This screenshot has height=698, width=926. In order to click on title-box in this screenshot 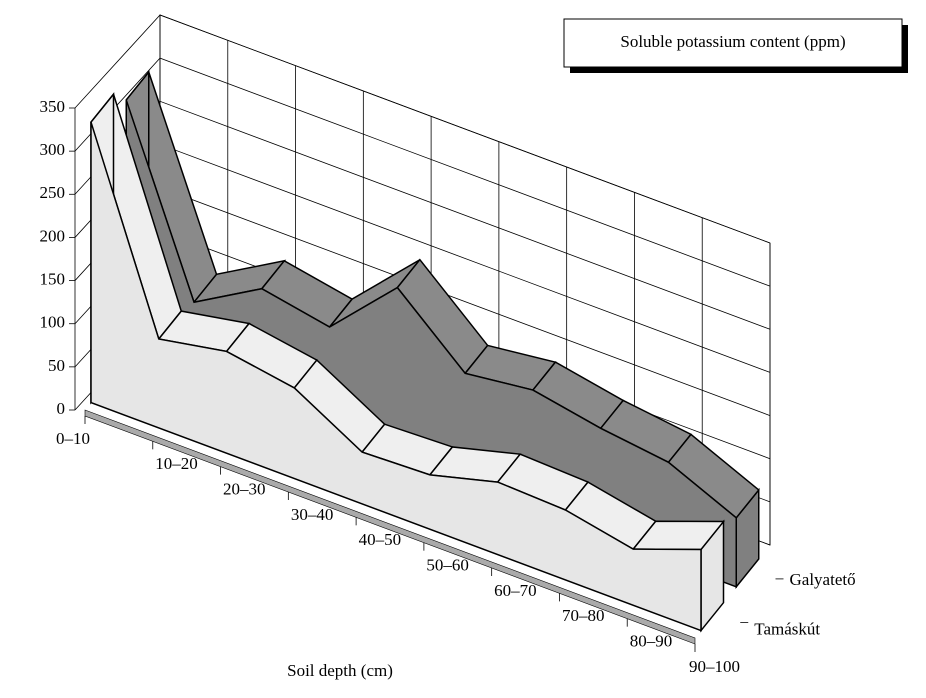, I will do `click(733, 43)`.